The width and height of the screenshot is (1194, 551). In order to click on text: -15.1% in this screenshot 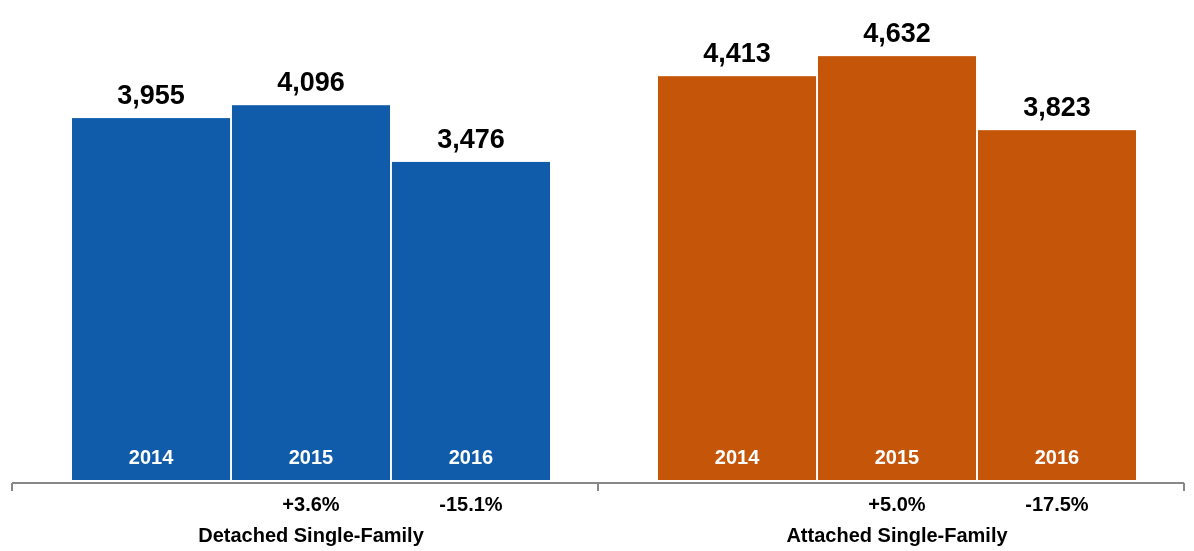, I will do `click(471, 504)`.